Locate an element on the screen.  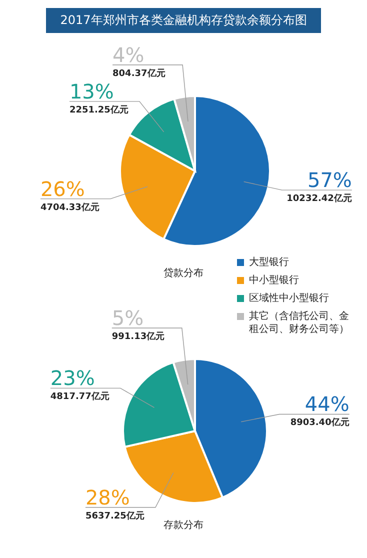
data-label: 57% 10232.42亿元 is located at coordinates (319, 186).